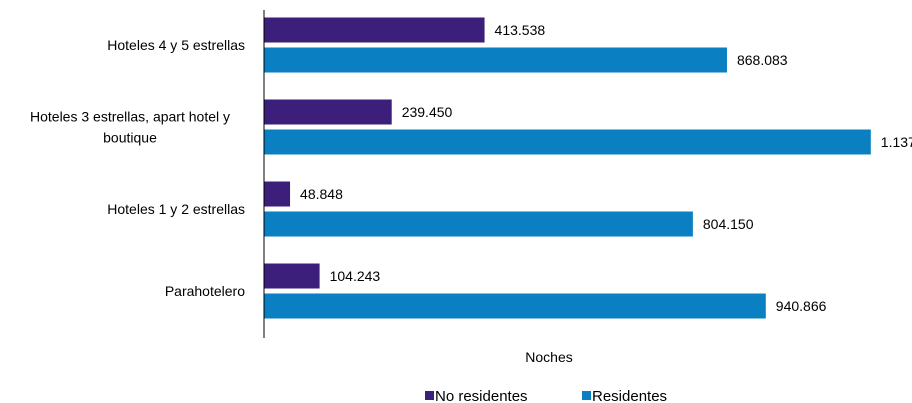 Image resolution: width=912 pixels, height=403 pixels. What do you see at coordinates (176, 209) in the screenshot?
I see `category-label-2-line-0: Hoteles 1 y 2 estrellas` at bounding box center [176, 209].